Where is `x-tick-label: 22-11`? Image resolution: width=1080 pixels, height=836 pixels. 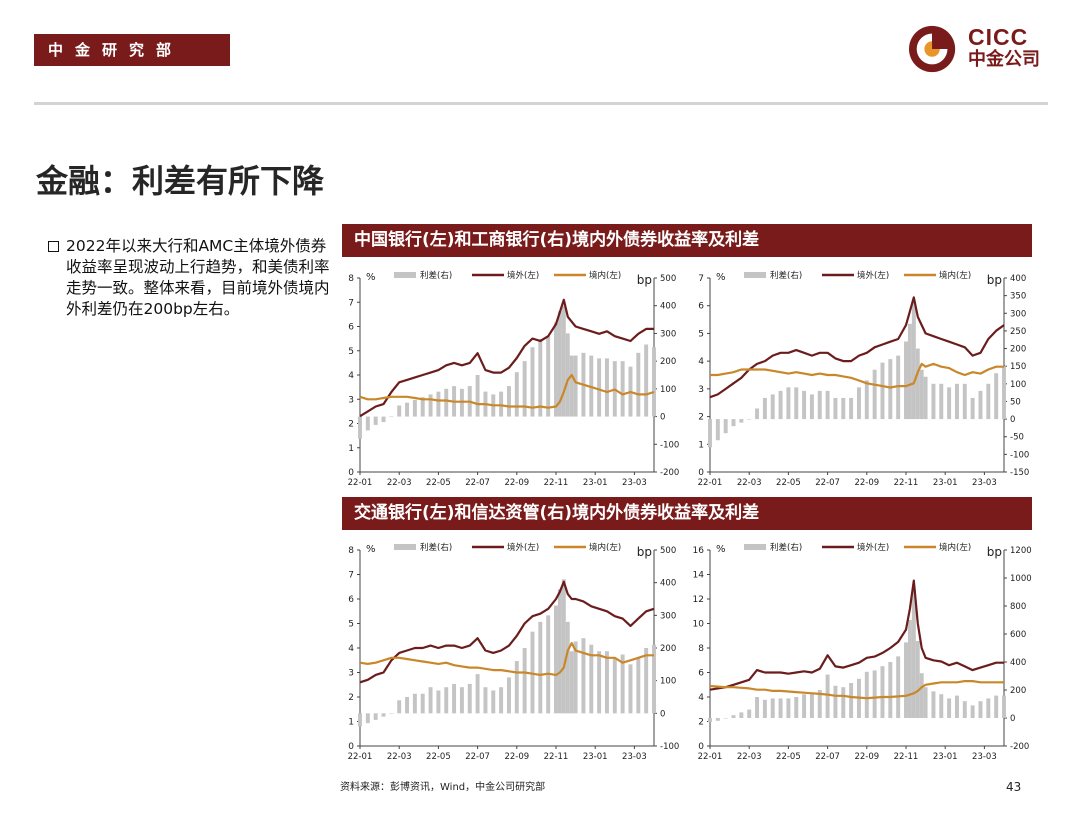
x-tick-label: 22-11 is located at coordinates (906, 757).